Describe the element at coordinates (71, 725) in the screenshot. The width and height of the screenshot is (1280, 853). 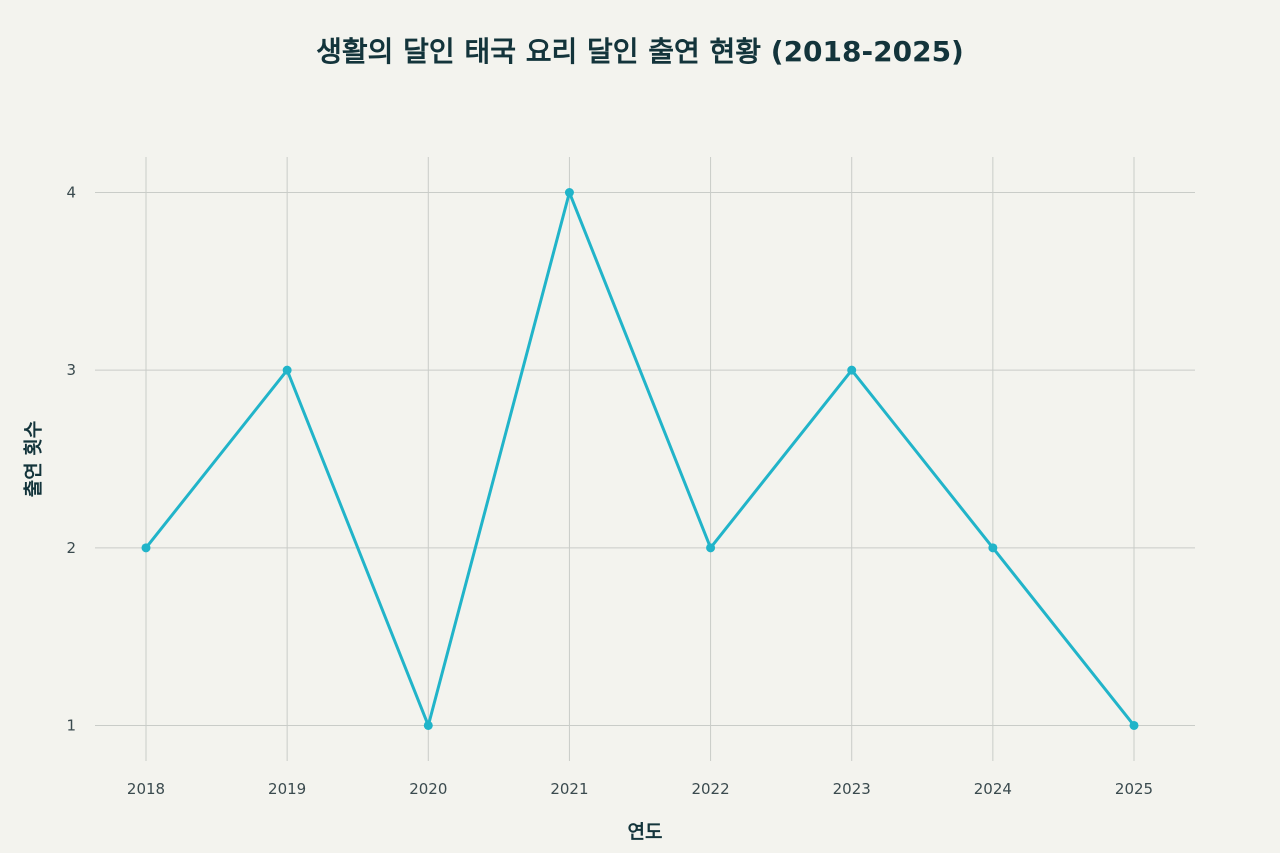
I see `y-tick-label: 1` at that location.